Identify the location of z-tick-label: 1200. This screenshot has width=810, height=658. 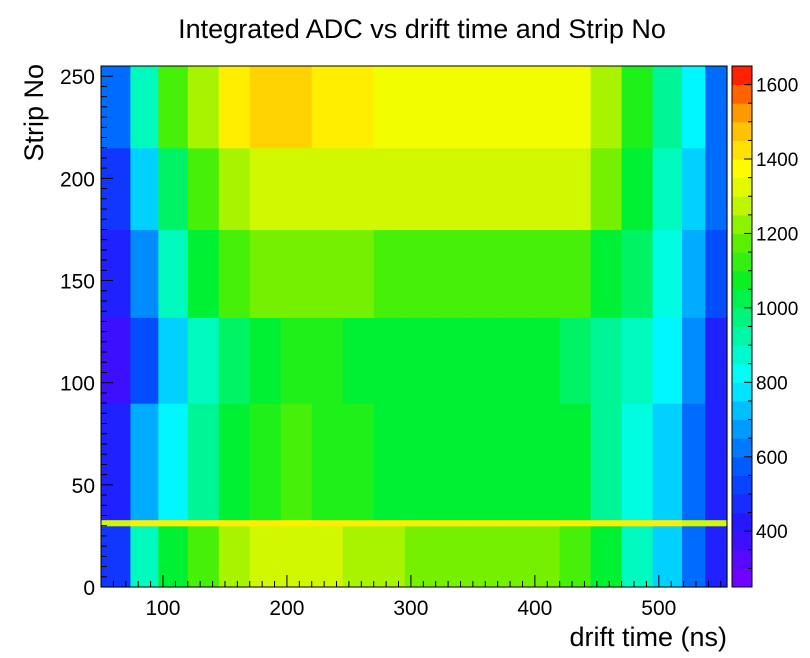
(777, 234).